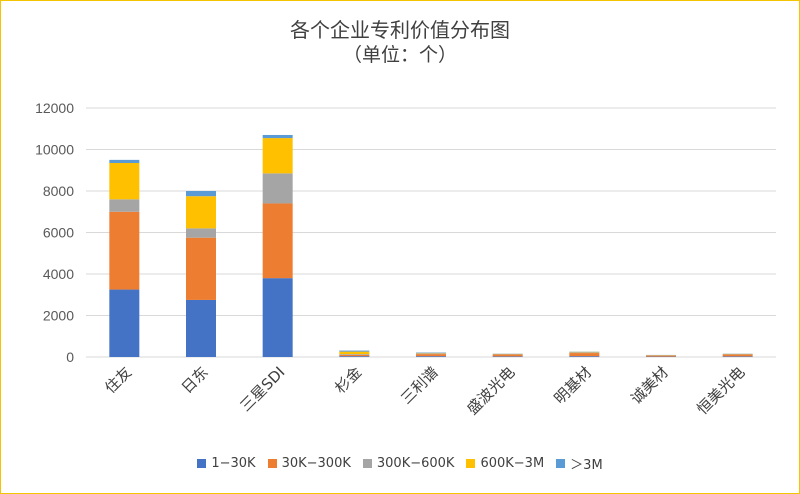 This screenshot has height=494, width=800. What do you see at coordinates (70, 357) in the screenshot?
I see `y-tick-label: 0` at bounding box center [70, 357].